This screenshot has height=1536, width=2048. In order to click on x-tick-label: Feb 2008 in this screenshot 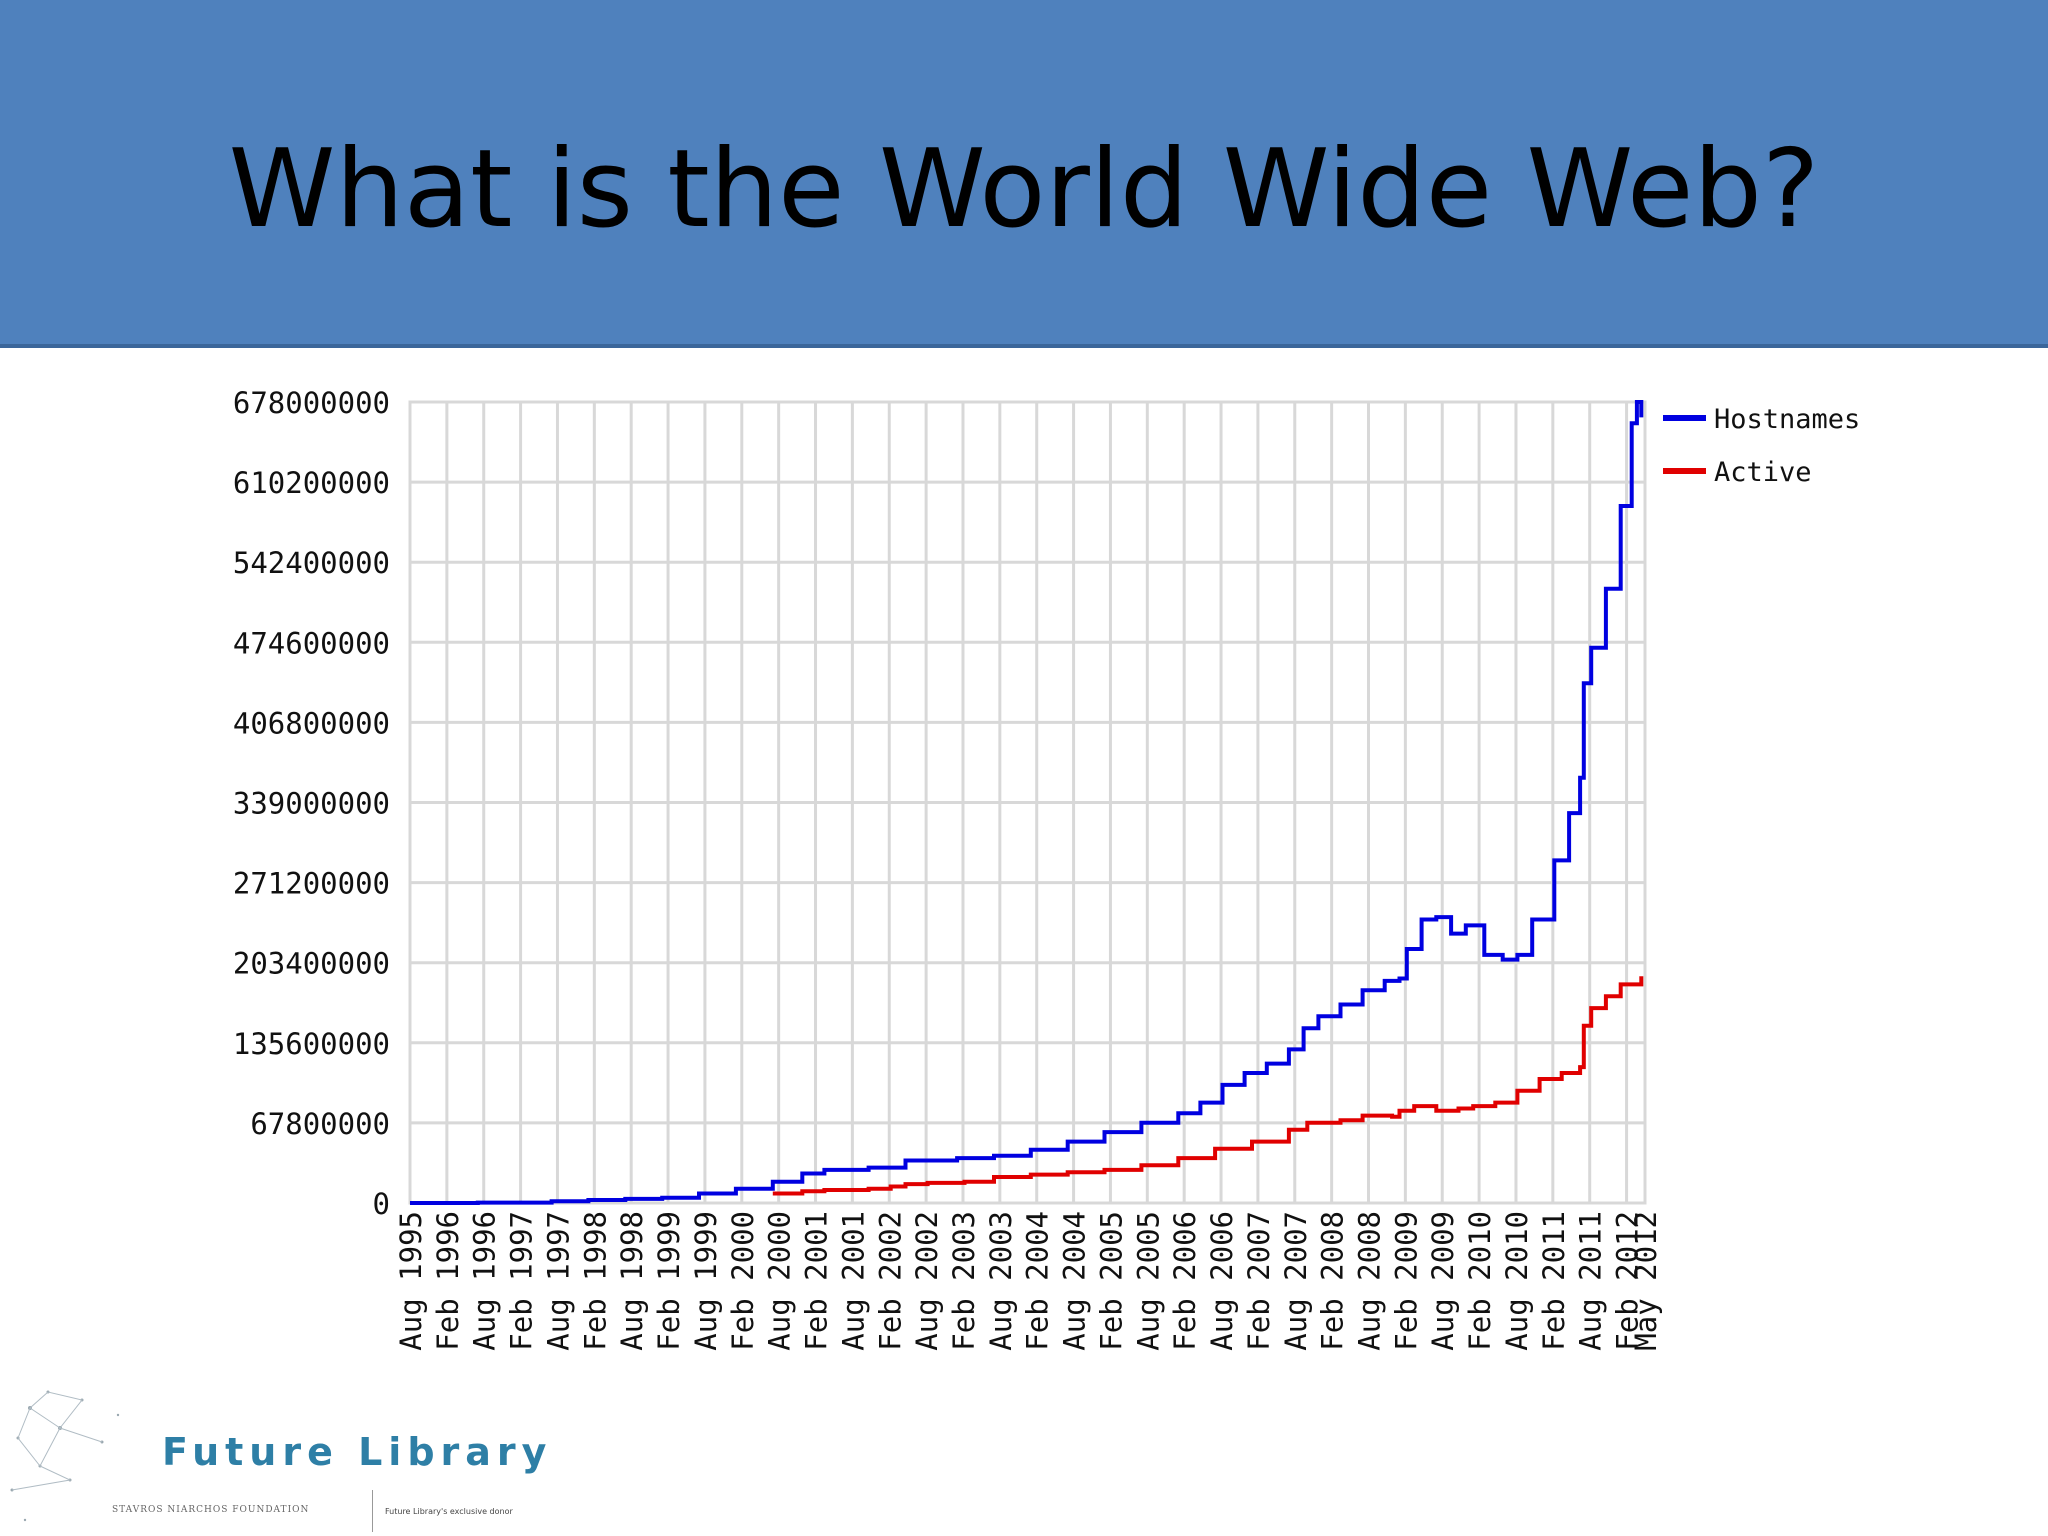, I will do `click(1333, 1281)`.